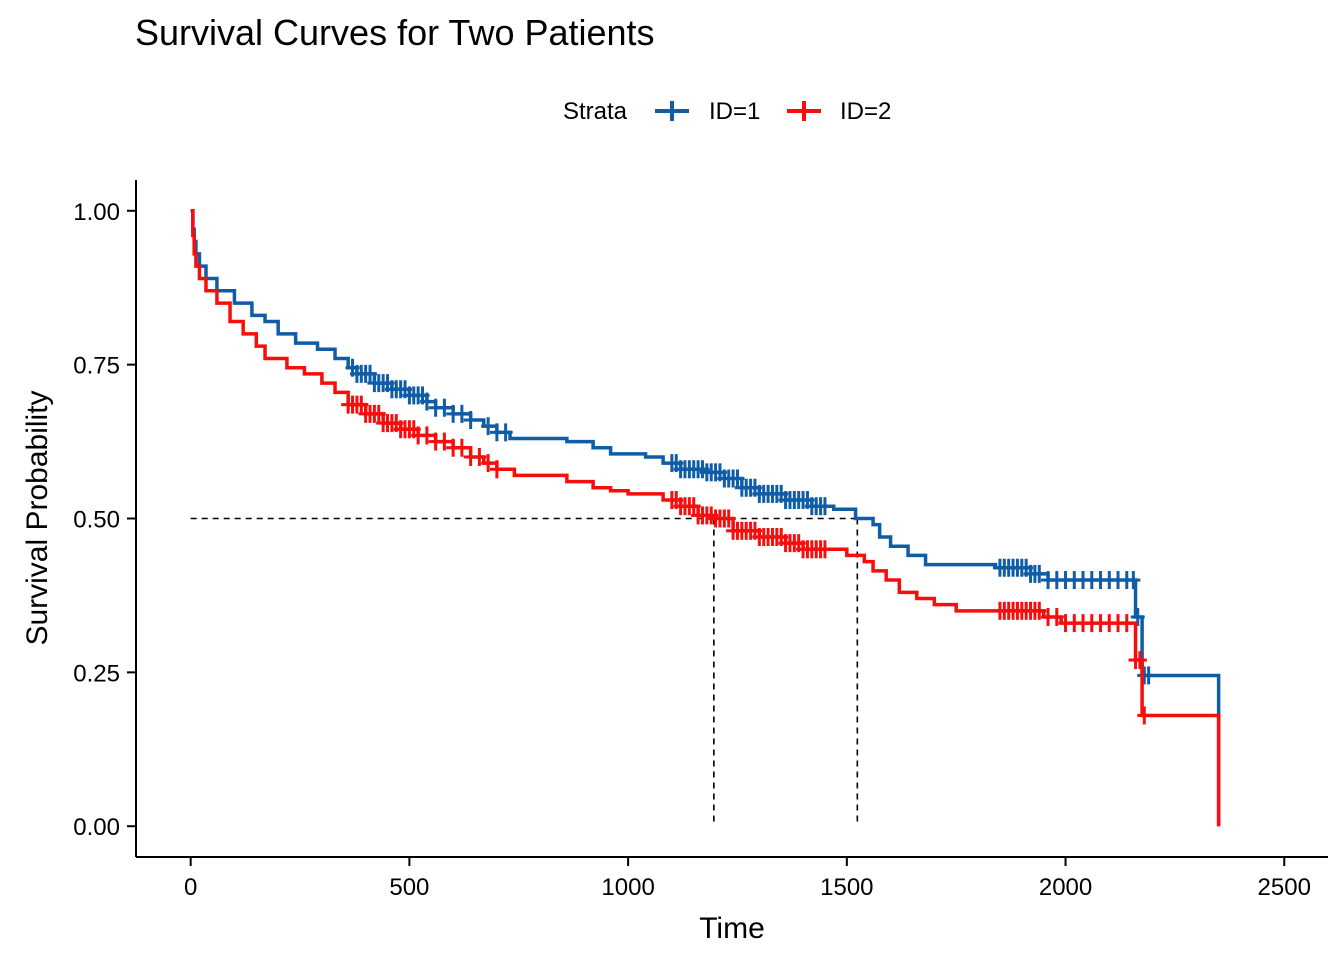 This screenshot has height=960, width=1344. I want to click on x-tick-label: 1500, so click(846, 887).